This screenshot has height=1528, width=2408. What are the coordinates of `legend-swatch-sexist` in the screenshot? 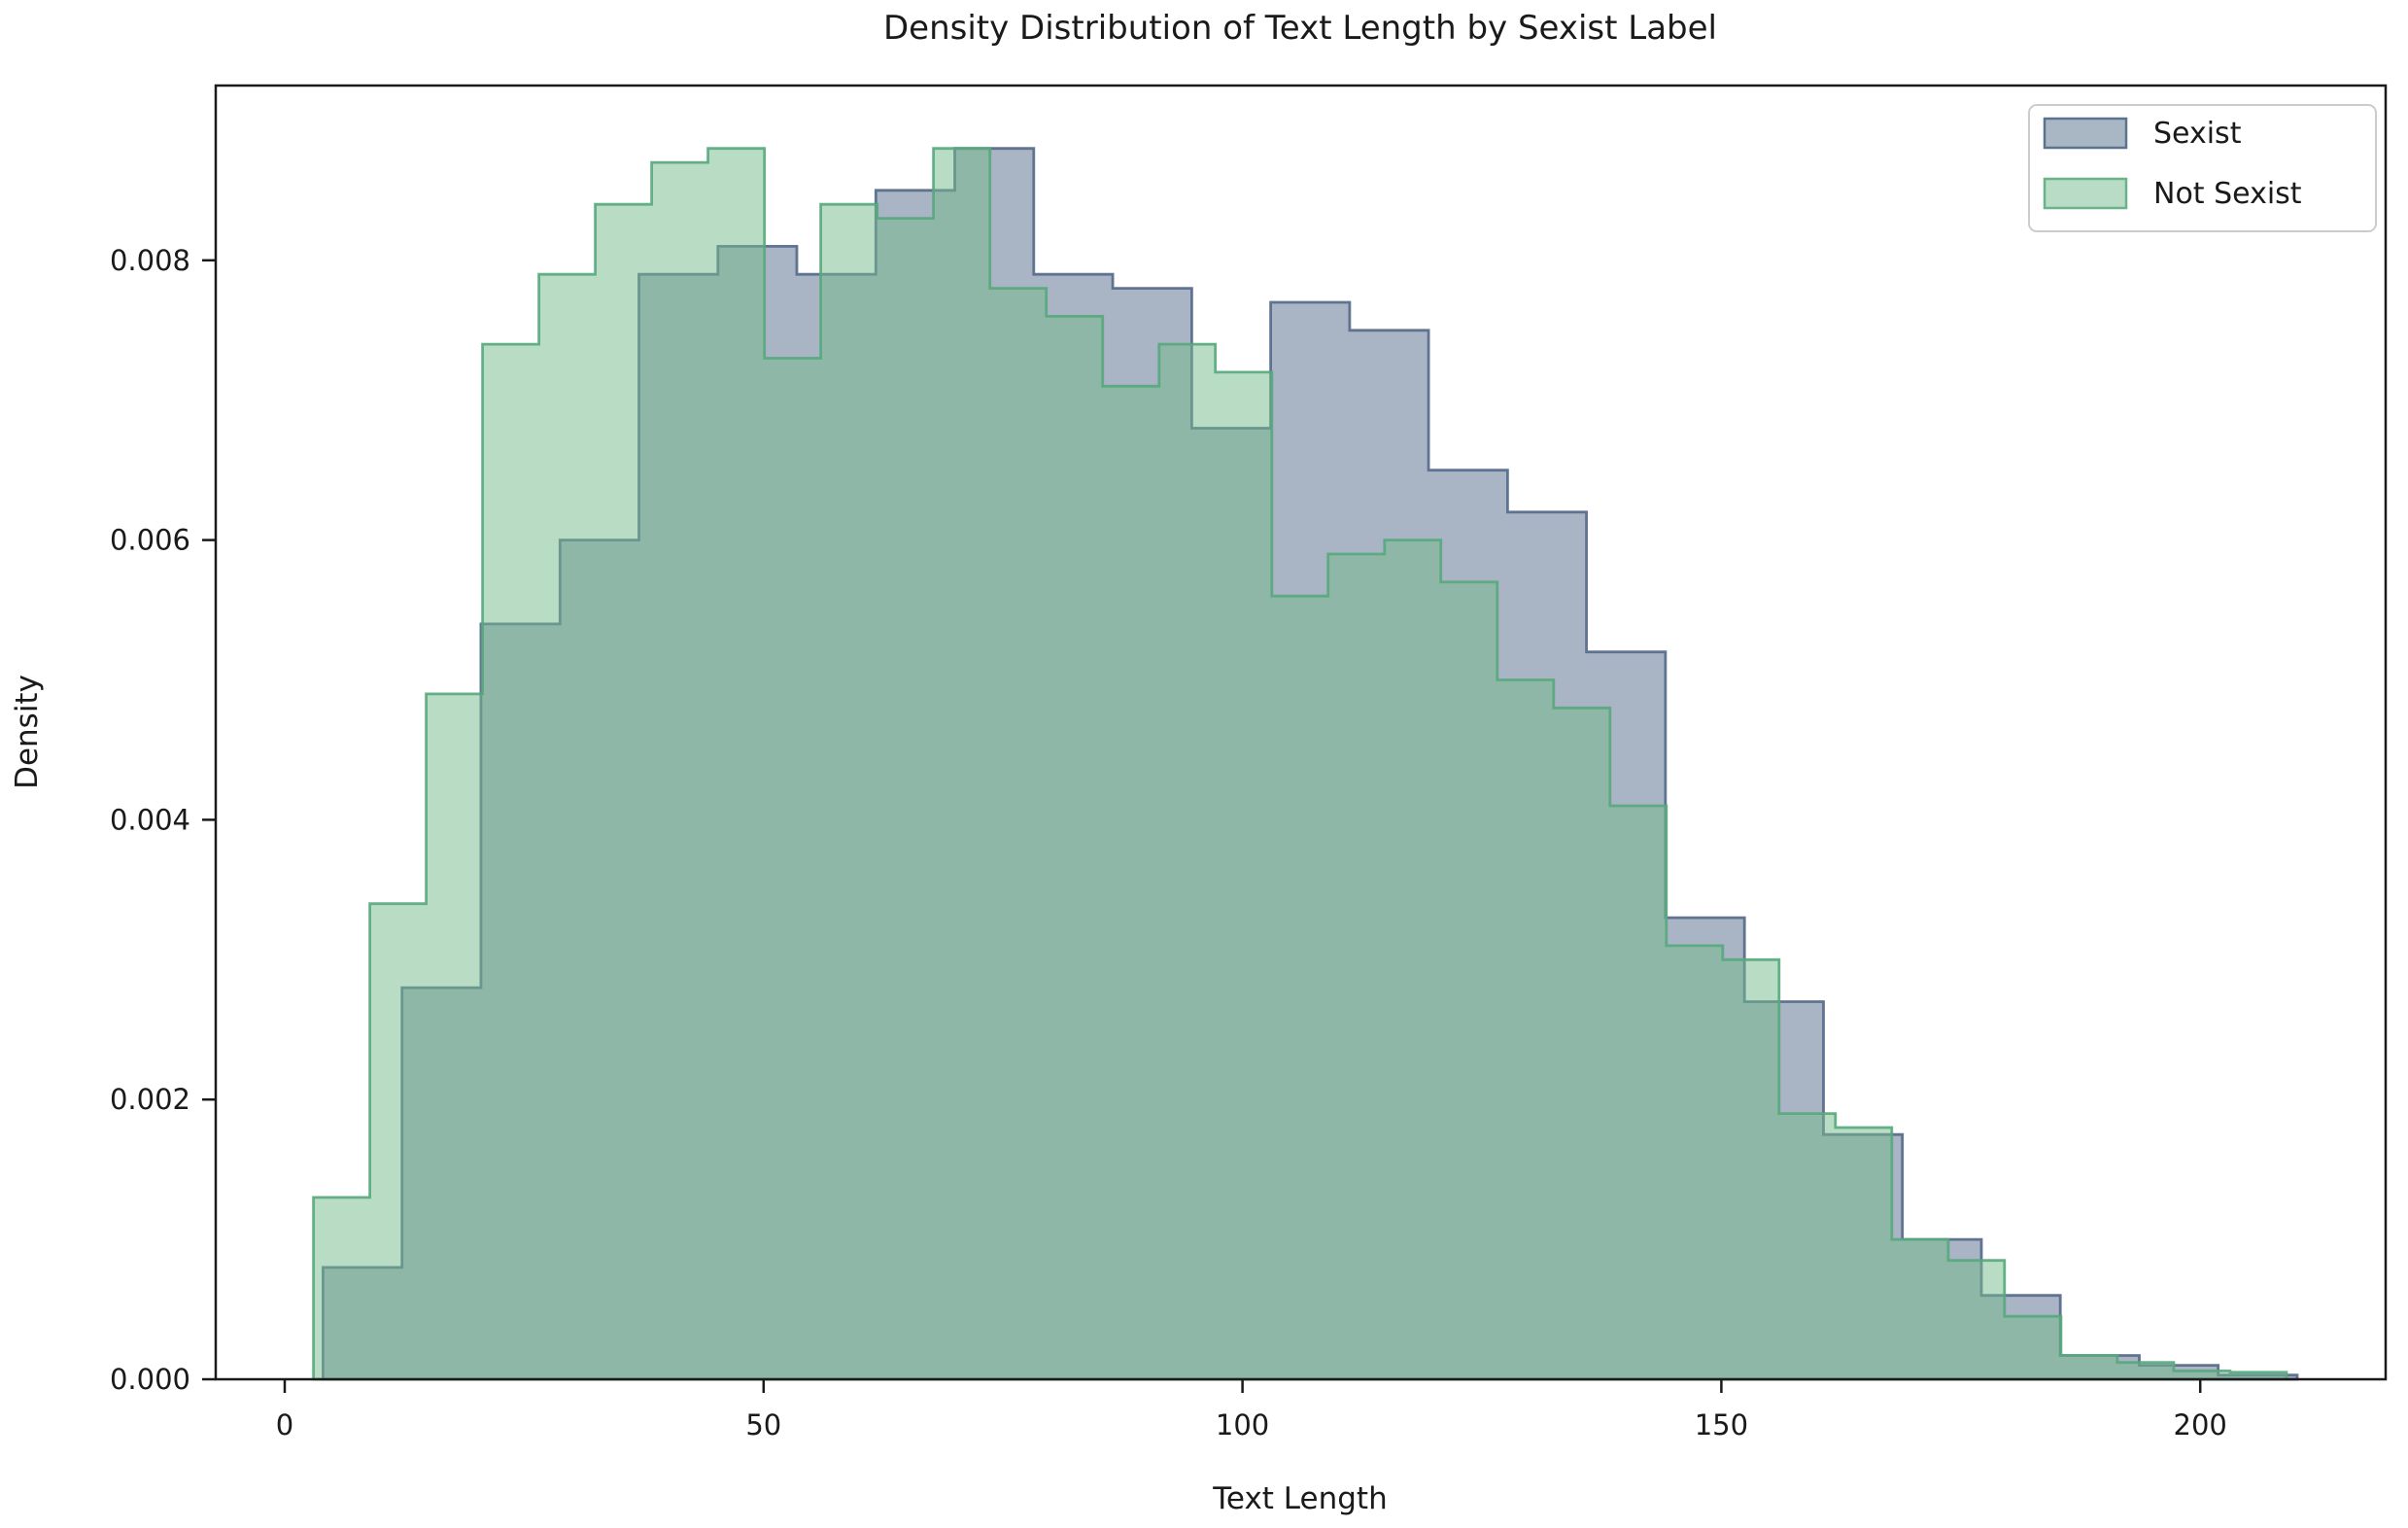 It's located at (2085, 133).